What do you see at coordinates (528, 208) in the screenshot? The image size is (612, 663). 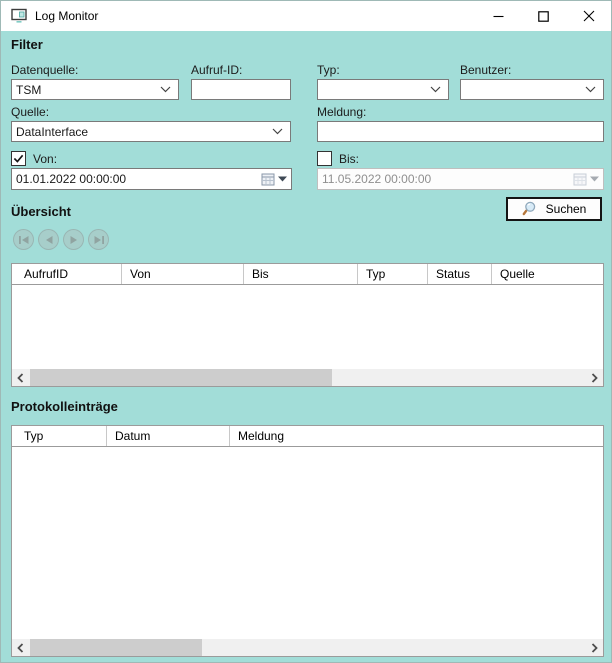 I see `magnifier-icon` at bounding box center [528, 208].